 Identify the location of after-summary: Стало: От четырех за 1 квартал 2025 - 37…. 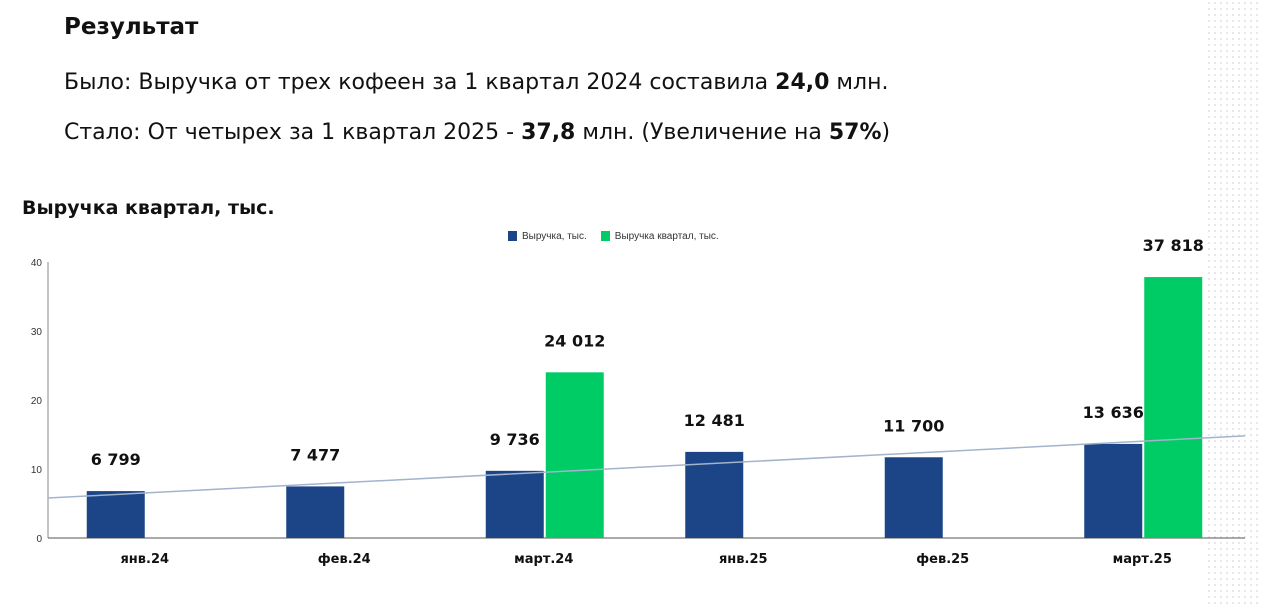
(477, 132).